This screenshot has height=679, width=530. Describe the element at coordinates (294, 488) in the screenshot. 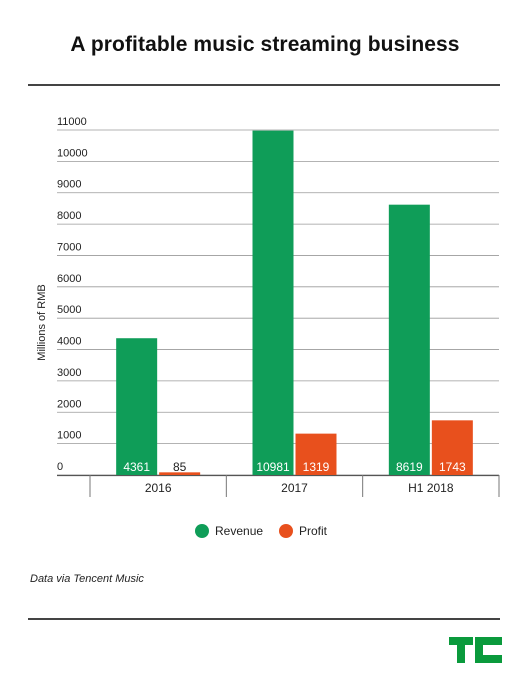

I see `x-tick-label: 2017` at that location.